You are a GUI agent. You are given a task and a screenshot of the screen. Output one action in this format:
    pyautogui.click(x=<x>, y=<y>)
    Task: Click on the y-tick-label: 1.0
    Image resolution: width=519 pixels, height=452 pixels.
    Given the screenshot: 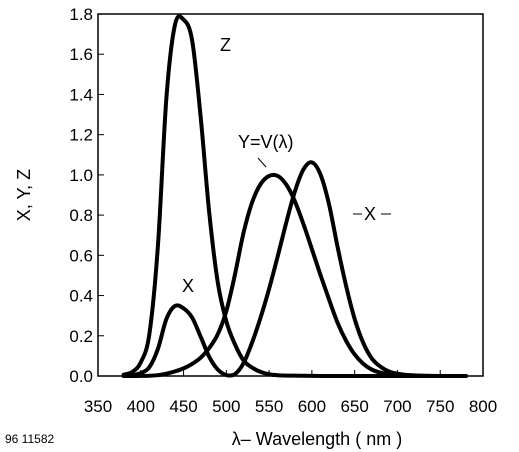 What is the action you would take?
    pyautogui.click(x=81, y=175)
    